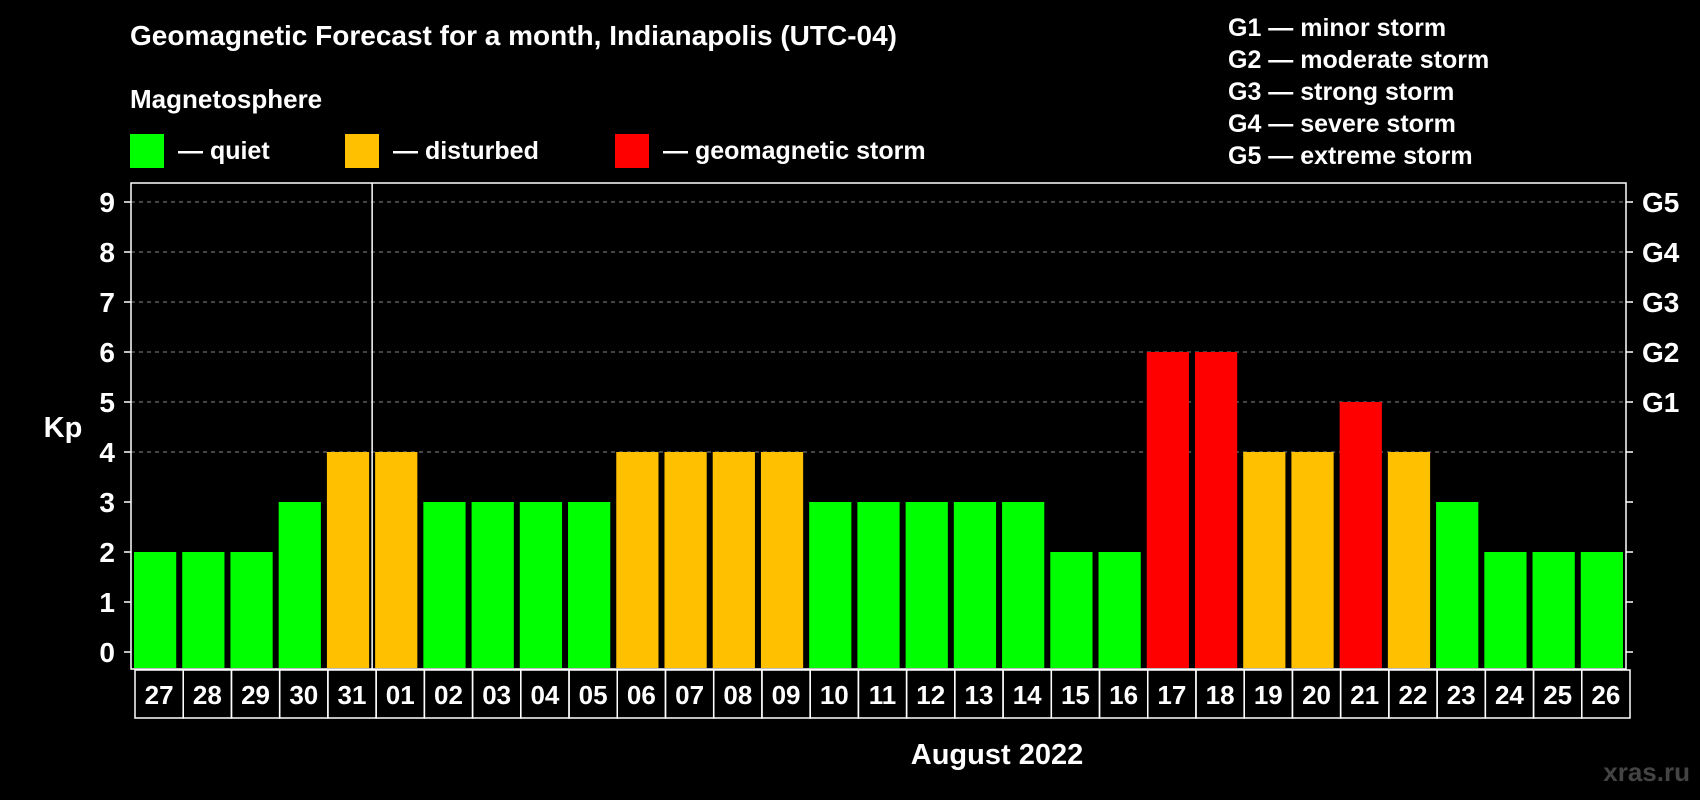  Describe the element at coordinates (997, 755) in the screenshot. I see `x-axis-label: August 2022` at that location.